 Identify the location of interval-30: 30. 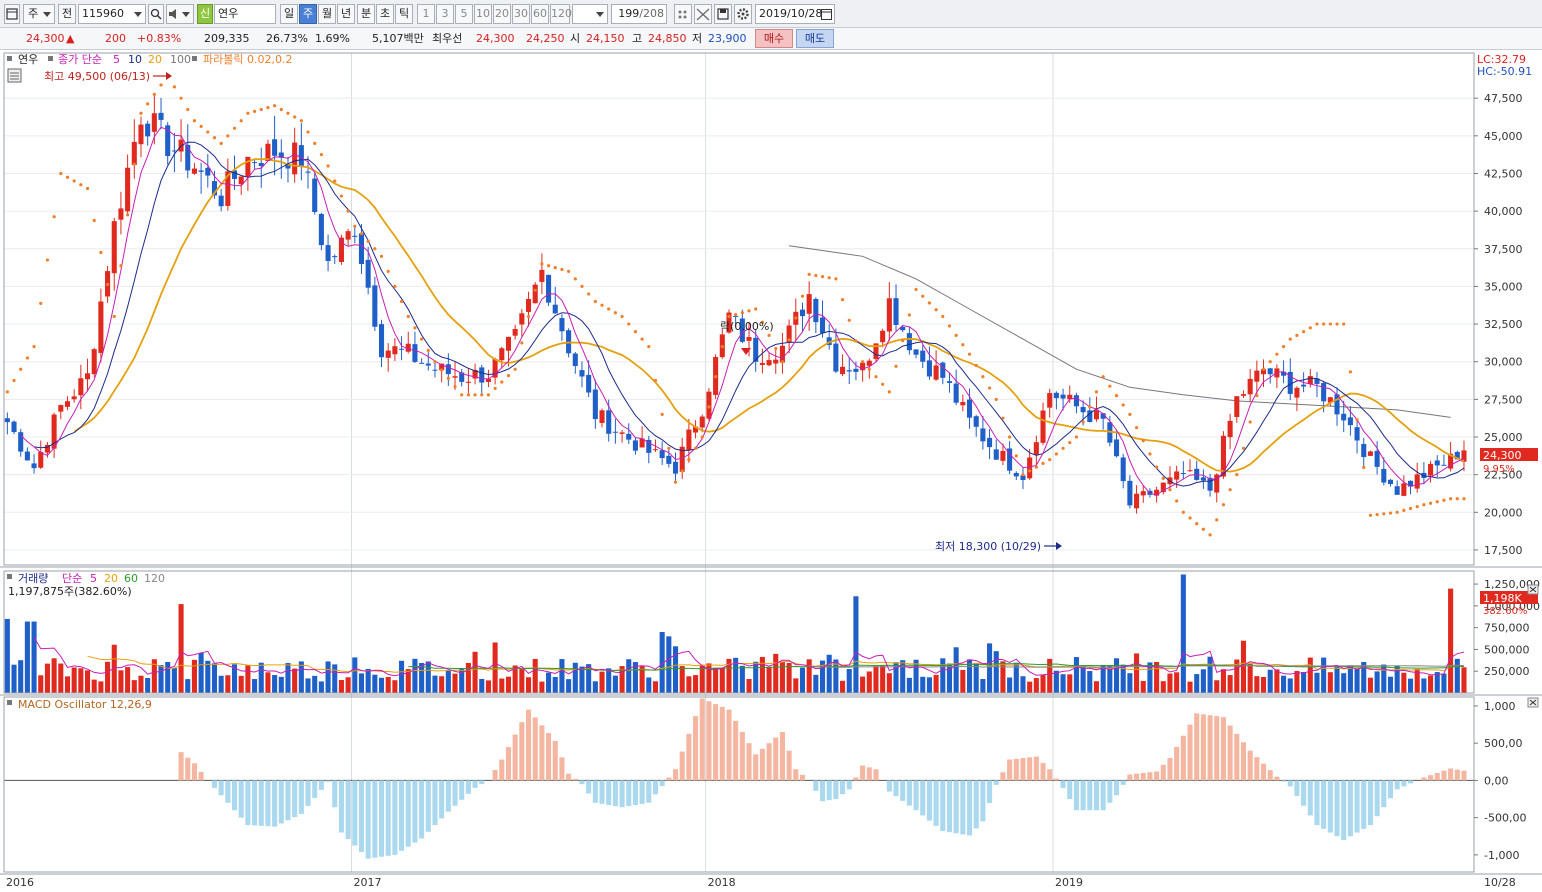
(521, 14).